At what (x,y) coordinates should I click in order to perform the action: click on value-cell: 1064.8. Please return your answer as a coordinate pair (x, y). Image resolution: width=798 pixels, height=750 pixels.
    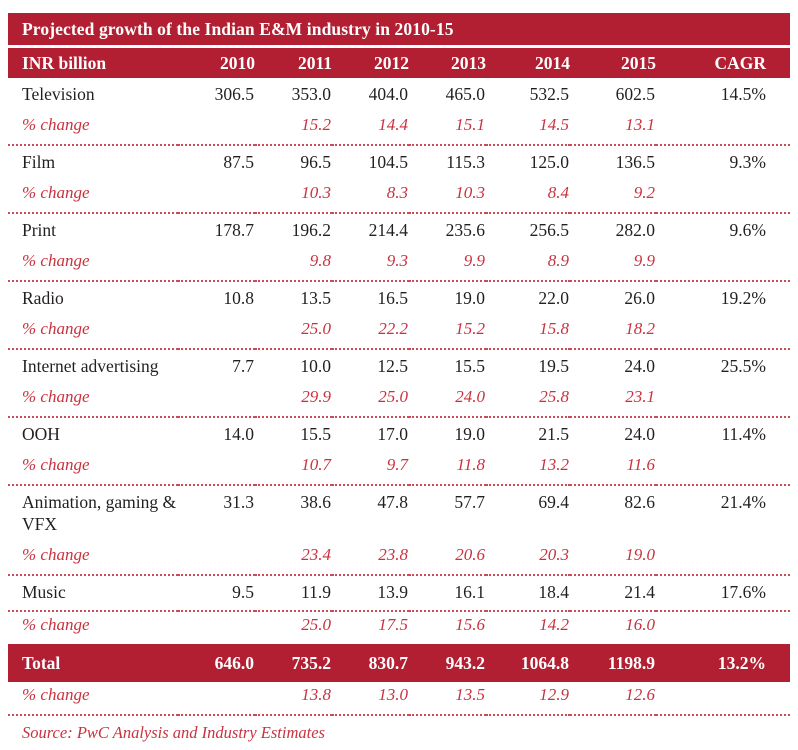
    Looking at the image, I should click on (528, 663).